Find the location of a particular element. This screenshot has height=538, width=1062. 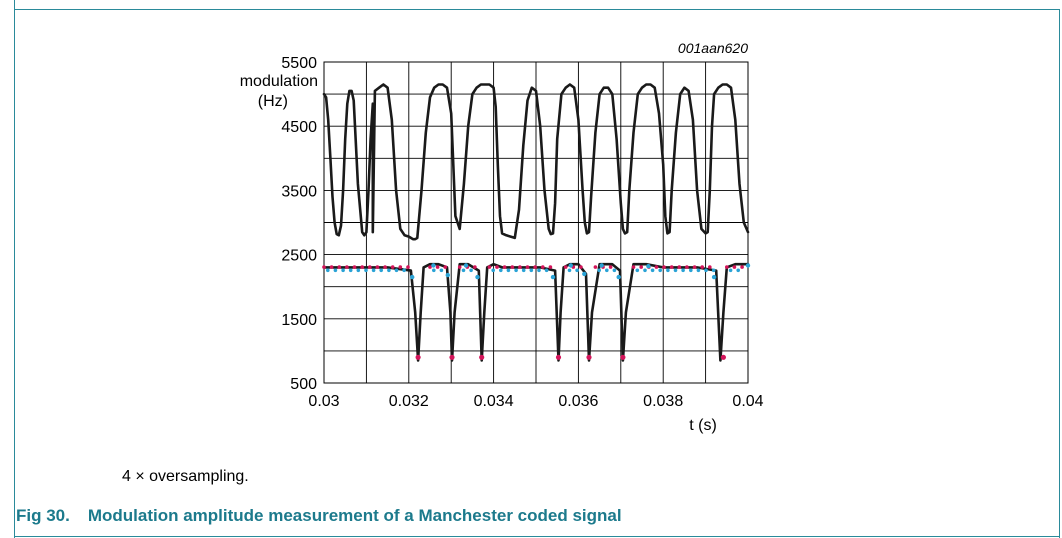

caption-number: Fig 30. is located at coordinates (43, 515).